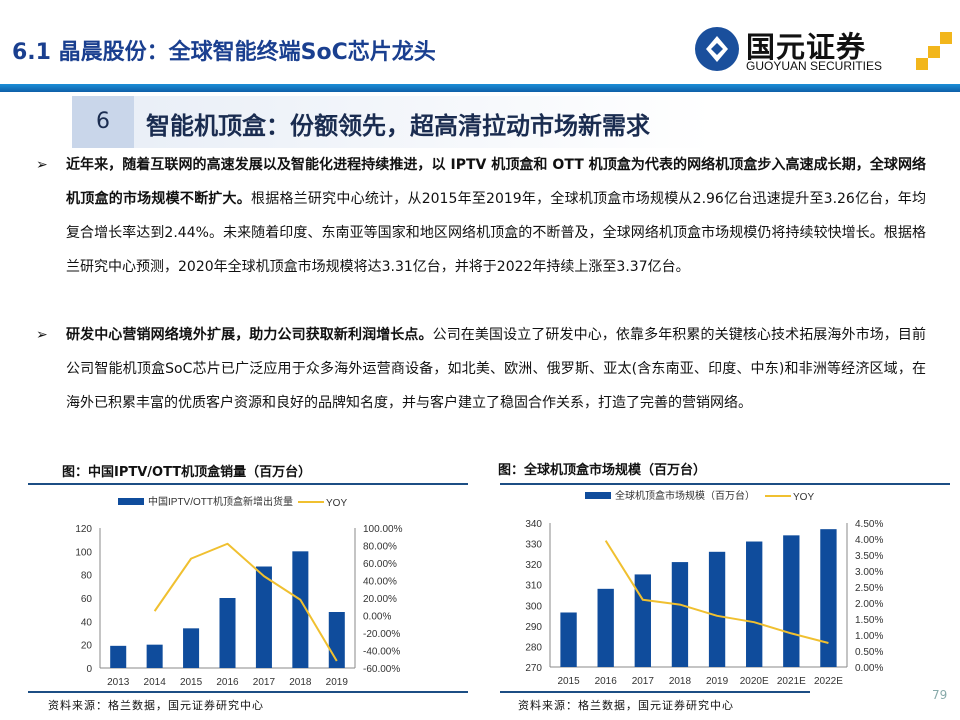 The image size is (960, 720). What do you see at coordinates (869, 620) in the screenshot?
I see `chart-2-y2-tick-label: 1.50%` at bounding box center [869, 620].